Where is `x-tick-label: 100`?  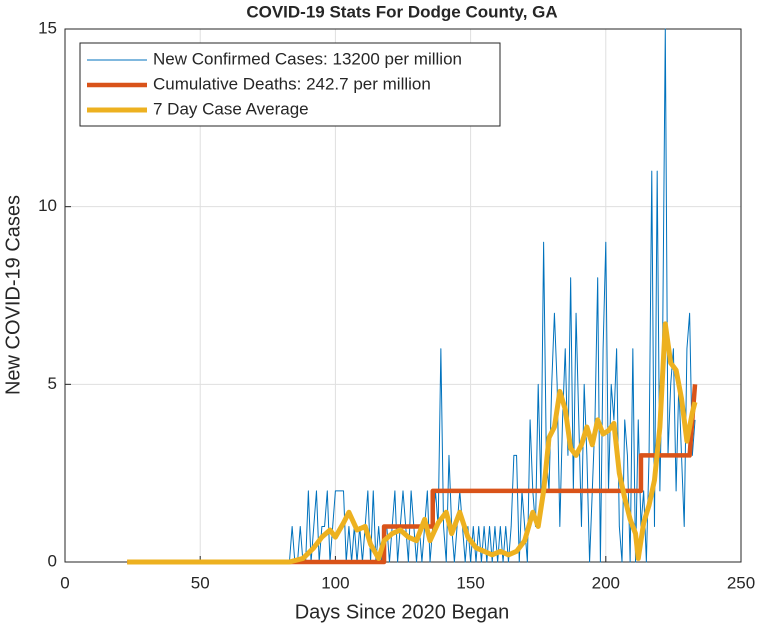 x-tick-label: 100 is located at coordinates (335, 582).